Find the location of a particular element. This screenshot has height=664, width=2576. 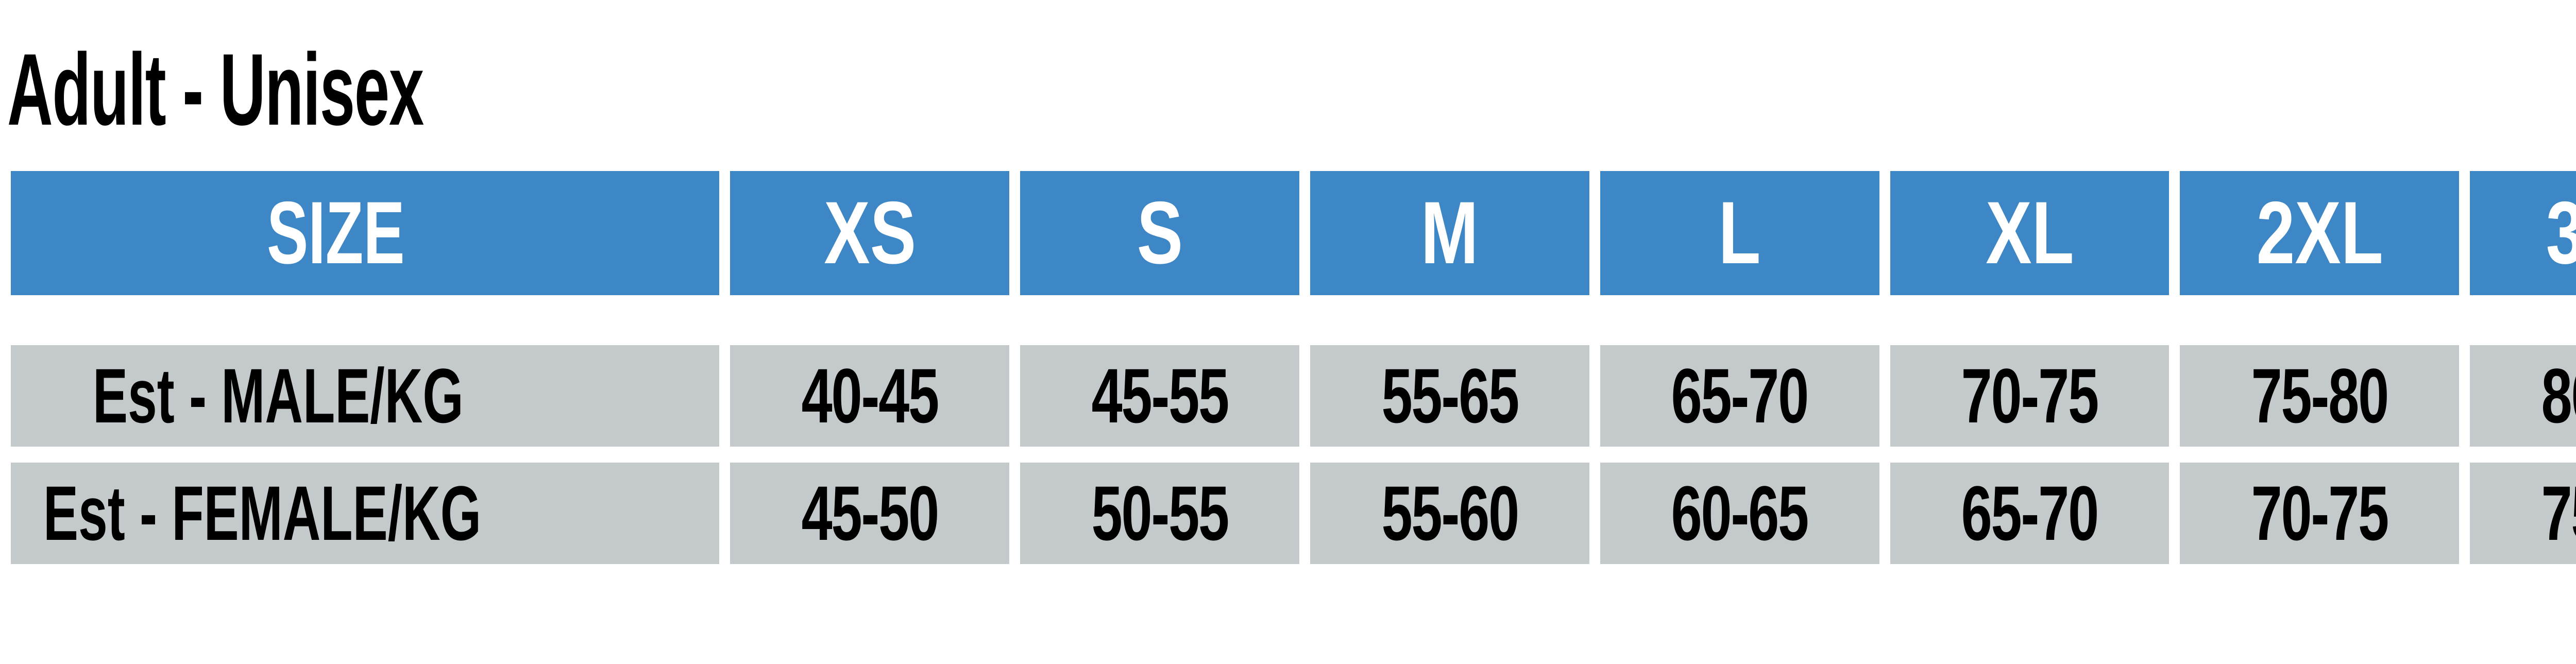

cell-value: 55-65 is located at coordinates (1450, 395).